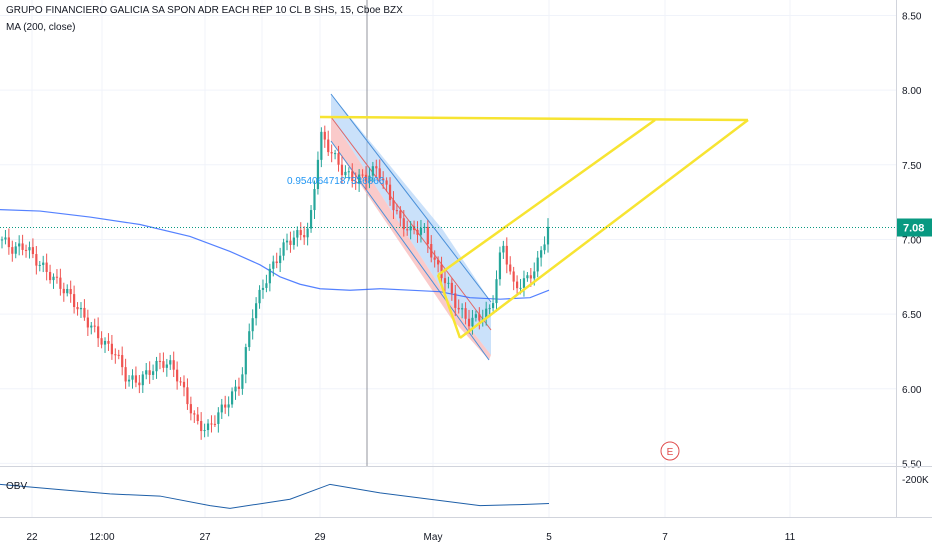 This screenshot has height=555, width=932. What do you see at coordinates (41, 27) in the screenshot?
I see `indicator-label: MA (200, close)` at bounding box center [41, 27].